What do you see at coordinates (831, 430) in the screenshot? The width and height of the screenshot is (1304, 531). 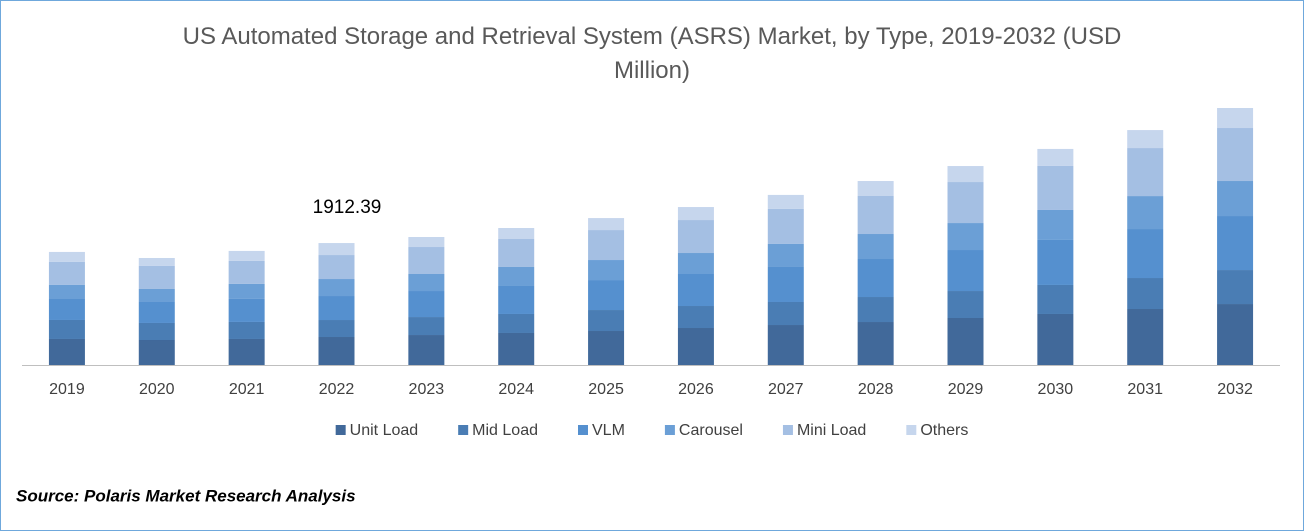 I see `legend-label: Mini Load` at bounding box center [831, 430].